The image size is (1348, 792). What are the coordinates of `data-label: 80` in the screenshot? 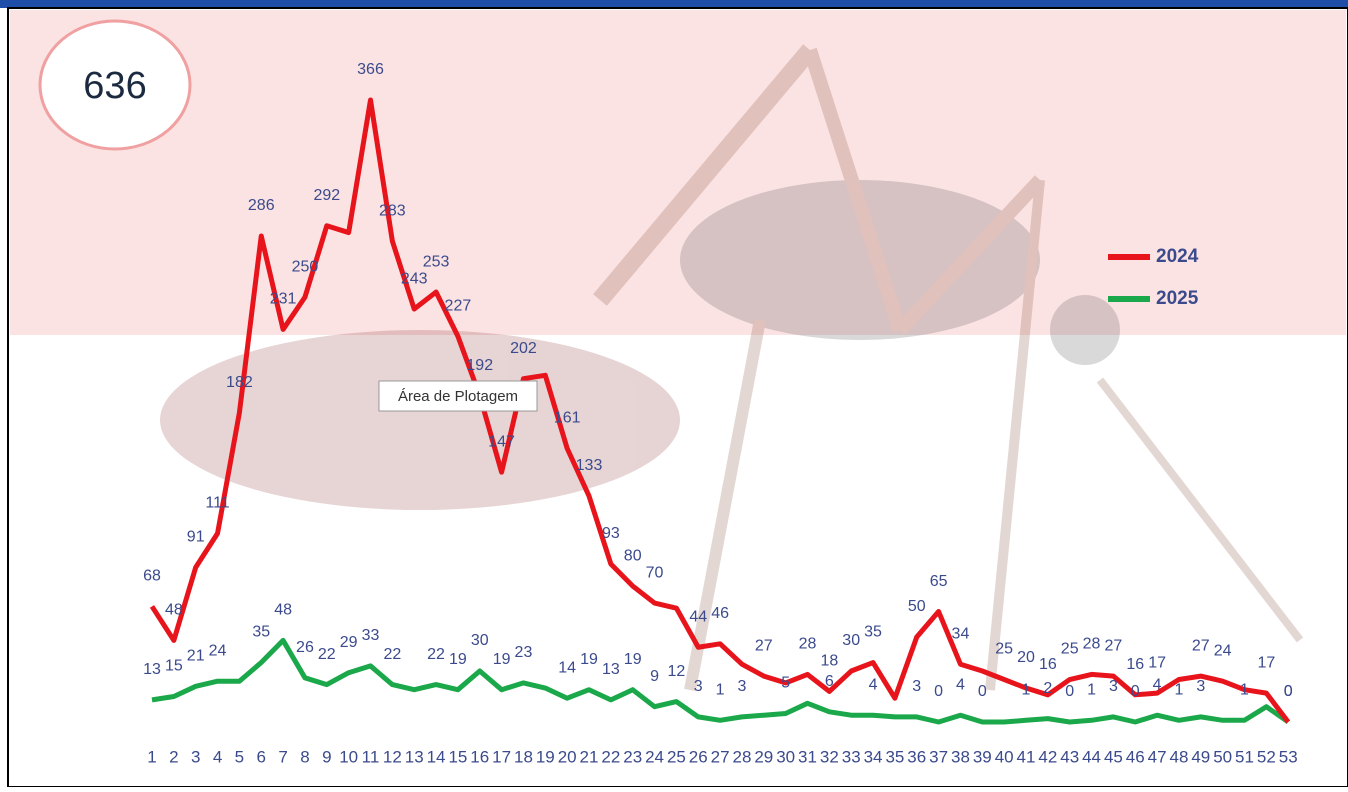 It's located at (633, 555).